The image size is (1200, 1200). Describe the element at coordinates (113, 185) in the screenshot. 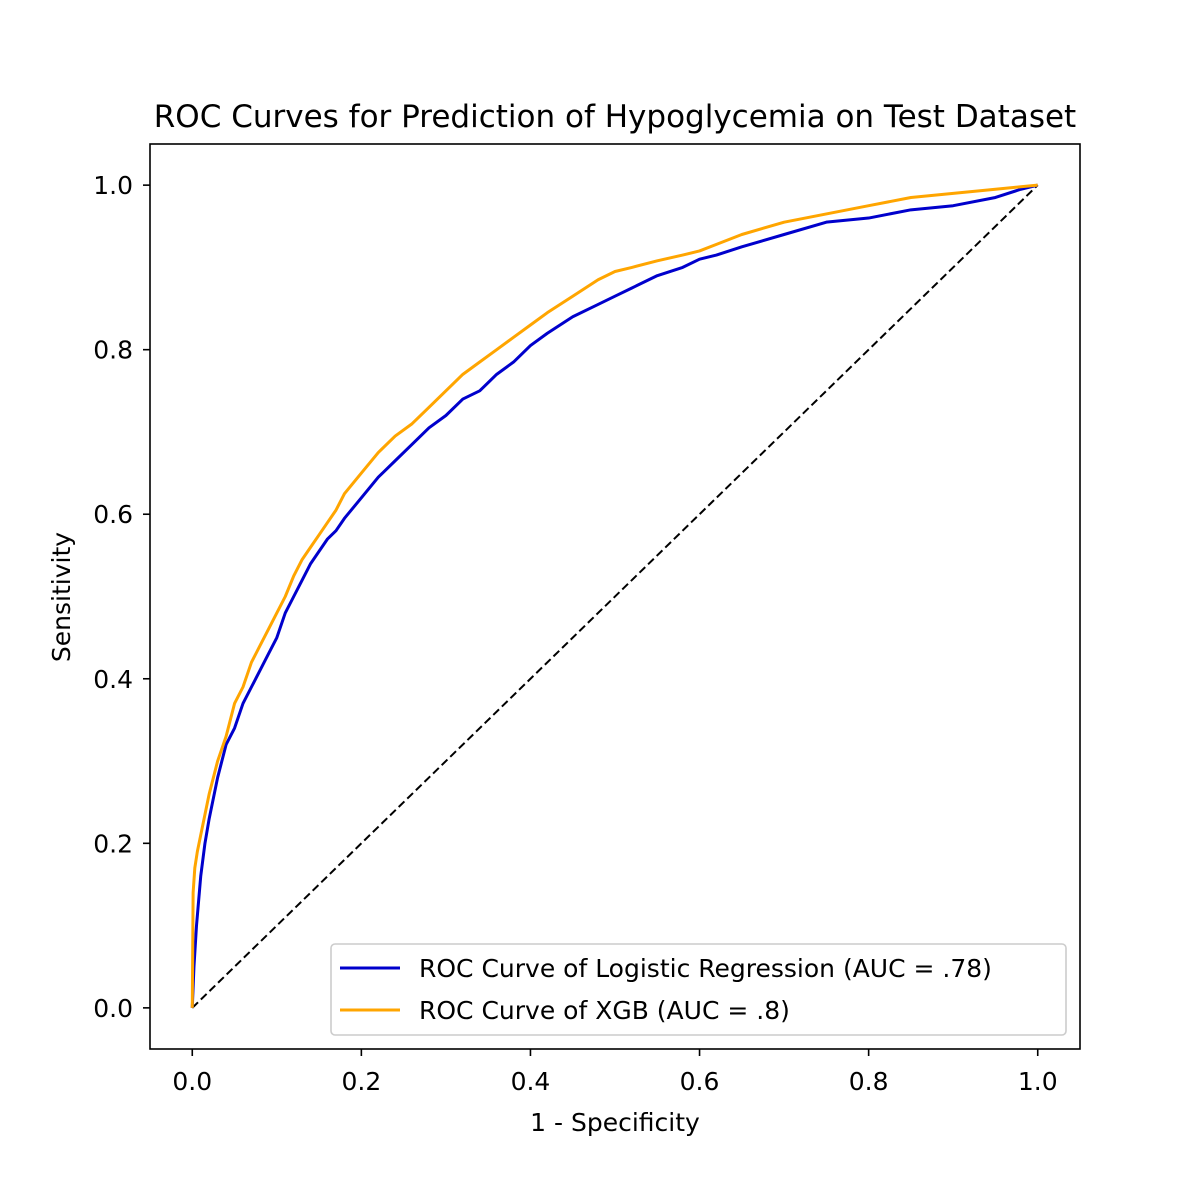

I see `y-tick-label: 1.0` at that location.